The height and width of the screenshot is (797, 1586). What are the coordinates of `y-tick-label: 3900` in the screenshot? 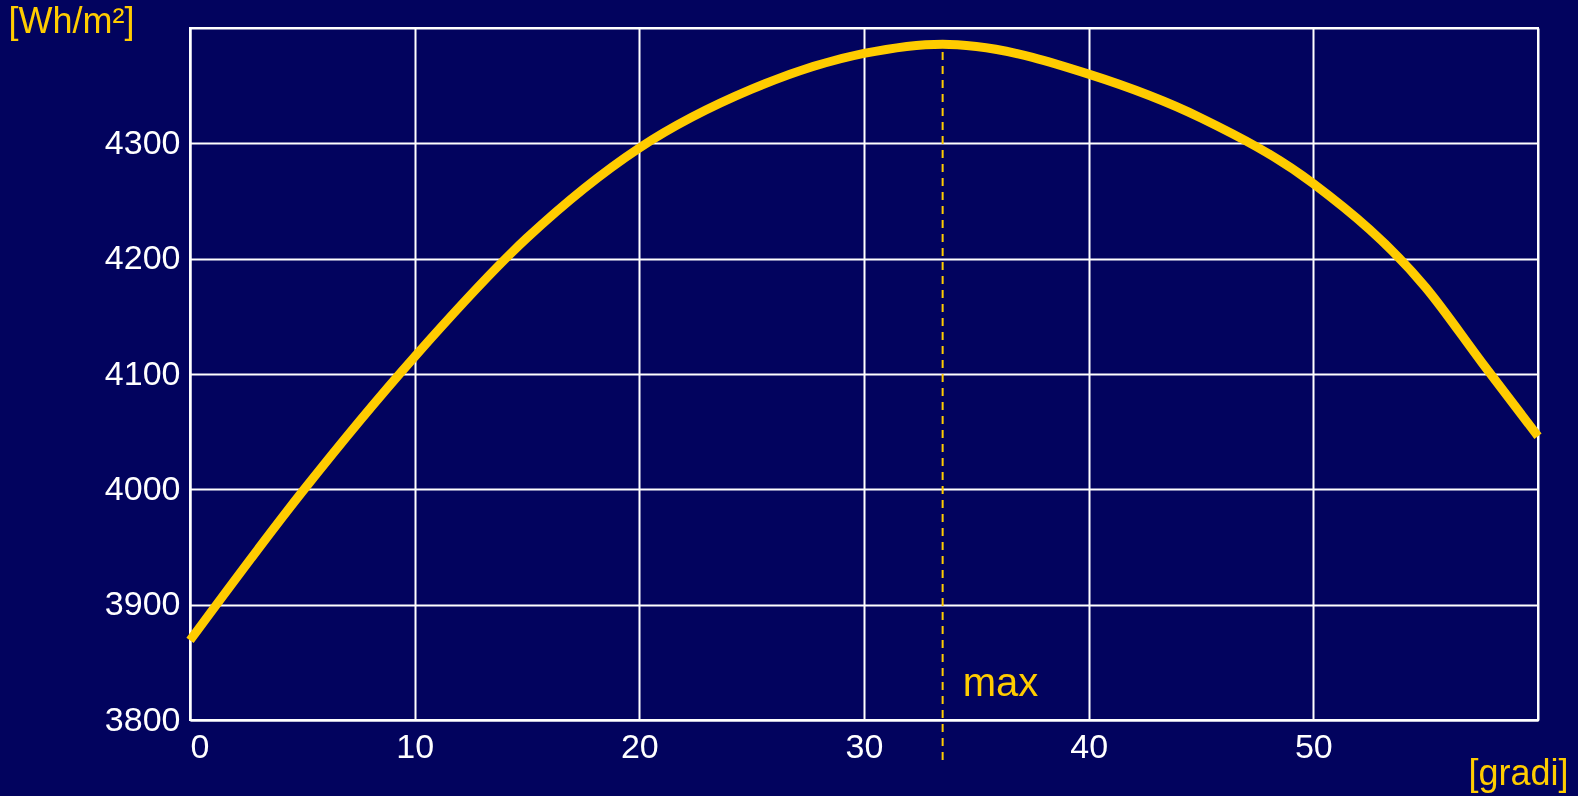 It's located at (142, 603).